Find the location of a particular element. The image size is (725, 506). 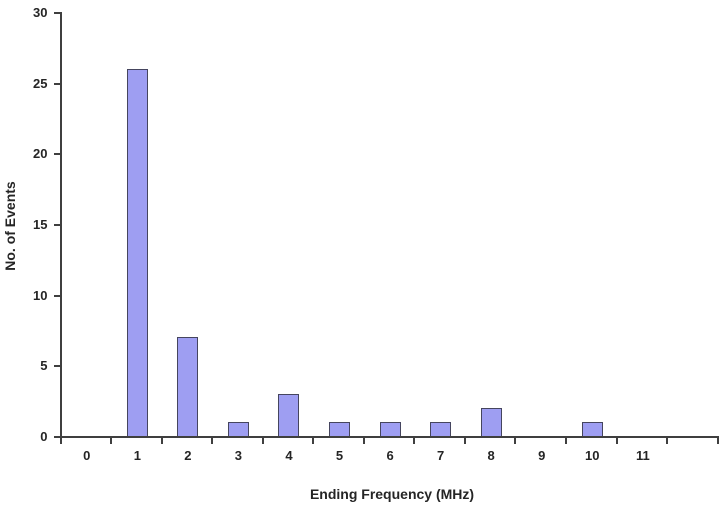

y-tick-label: 30 is located at coordinates (40, 13).